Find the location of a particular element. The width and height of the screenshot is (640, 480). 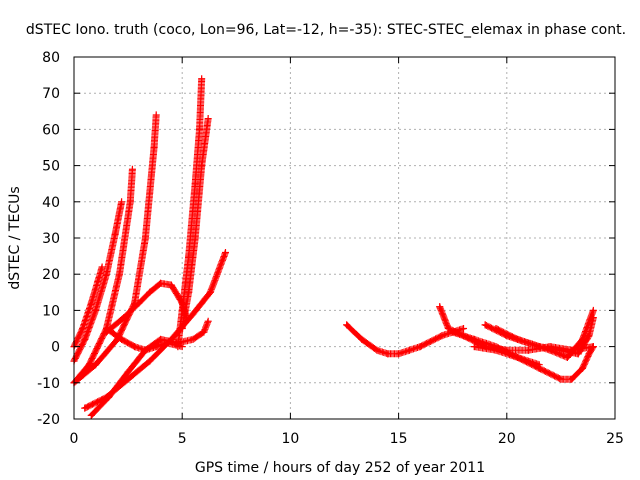

y-tick-label: 60 is located at coordinates (51, 130).